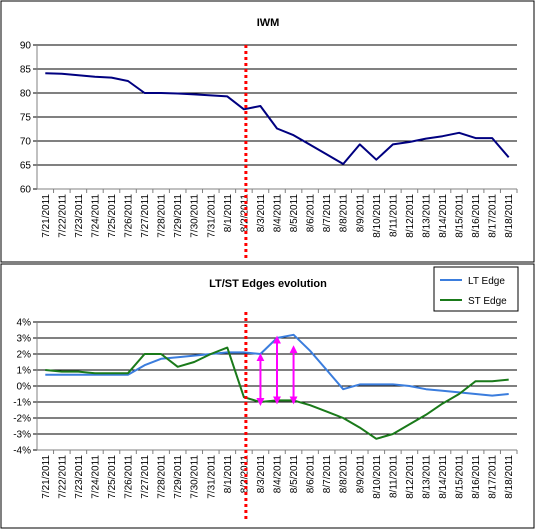  Describe the element at coordinates (360, 213) in the screenshot. I see `iwm-x-tick-label: 8/9/2011` at that location.